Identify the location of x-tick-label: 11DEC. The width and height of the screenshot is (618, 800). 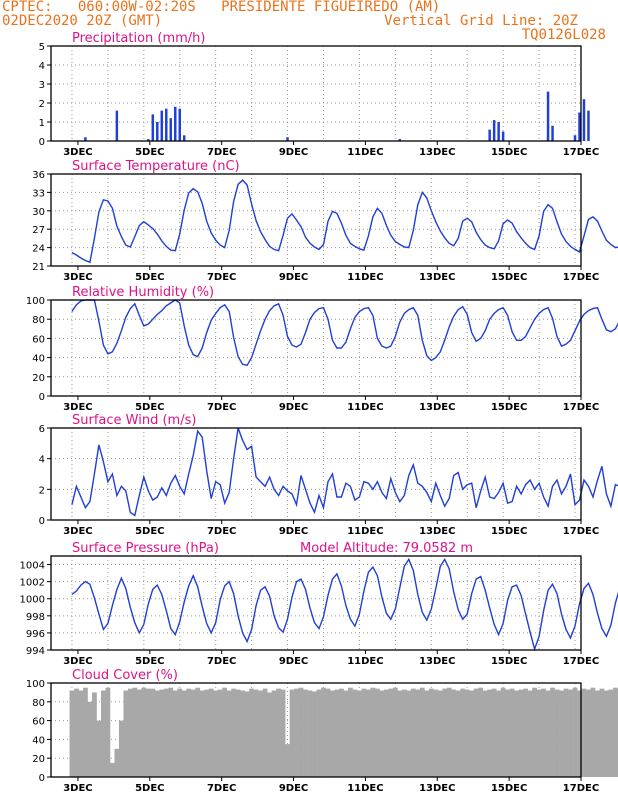
(365, 788).